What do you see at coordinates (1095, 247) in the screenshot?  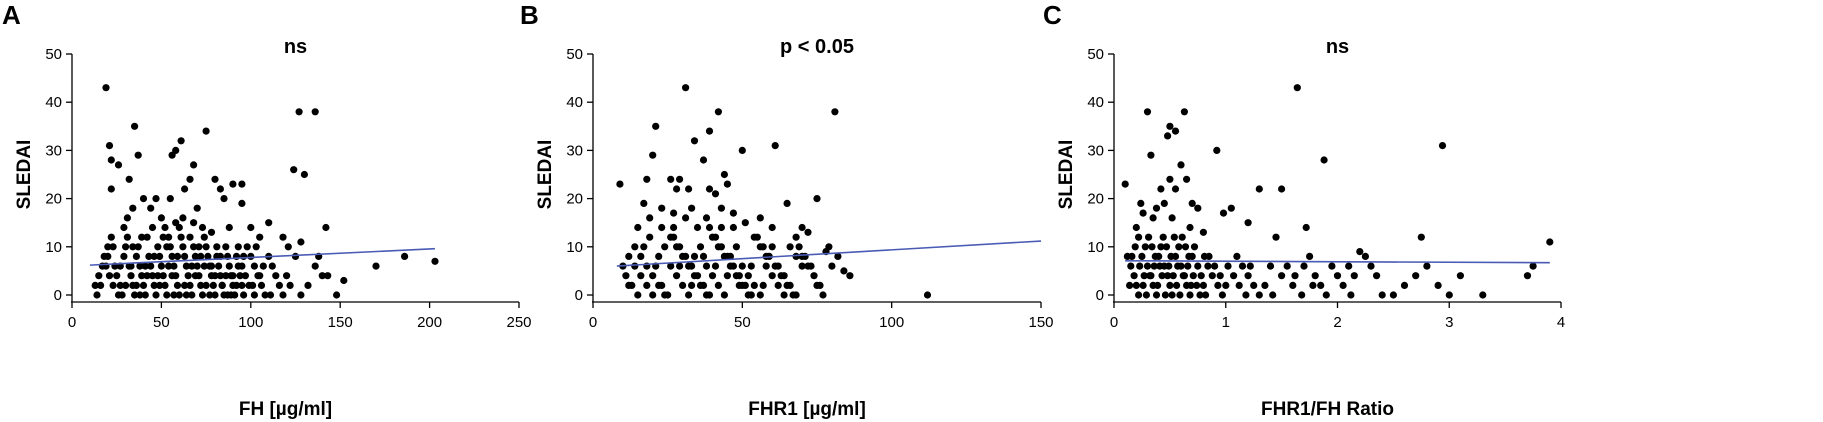 I see `y-tick-label: 10` at bounding box center [1095, 247].